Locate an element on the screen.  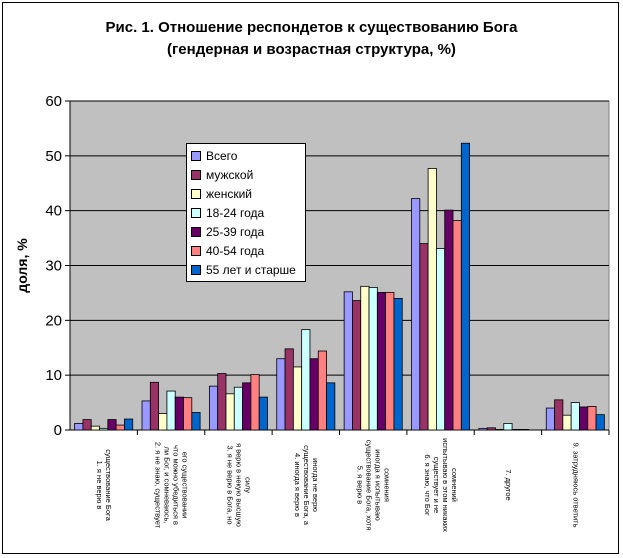
x-tick-label: иногда не верю is located at coordinates (315, 485).